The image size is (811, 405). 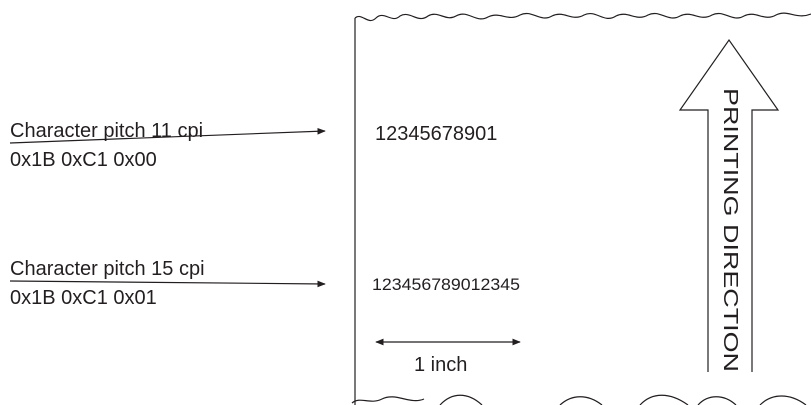 What do you see at coordinates (436, 134) in the screenshot?
I see `pitch-11-sample: 12345678901` at bounding box center [436, 134].